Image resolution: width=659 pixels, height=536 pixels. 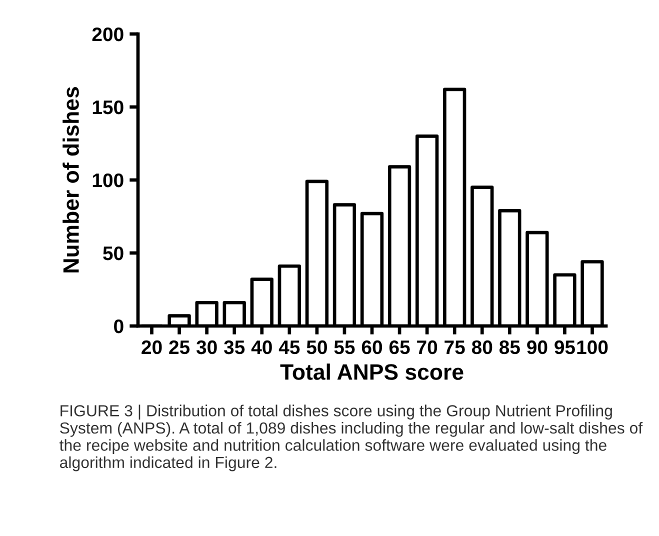 What do you see at coordinates (234, 347) in the screenshot?
I see `x-tick-label: 35` at bounding box center [234, 347].